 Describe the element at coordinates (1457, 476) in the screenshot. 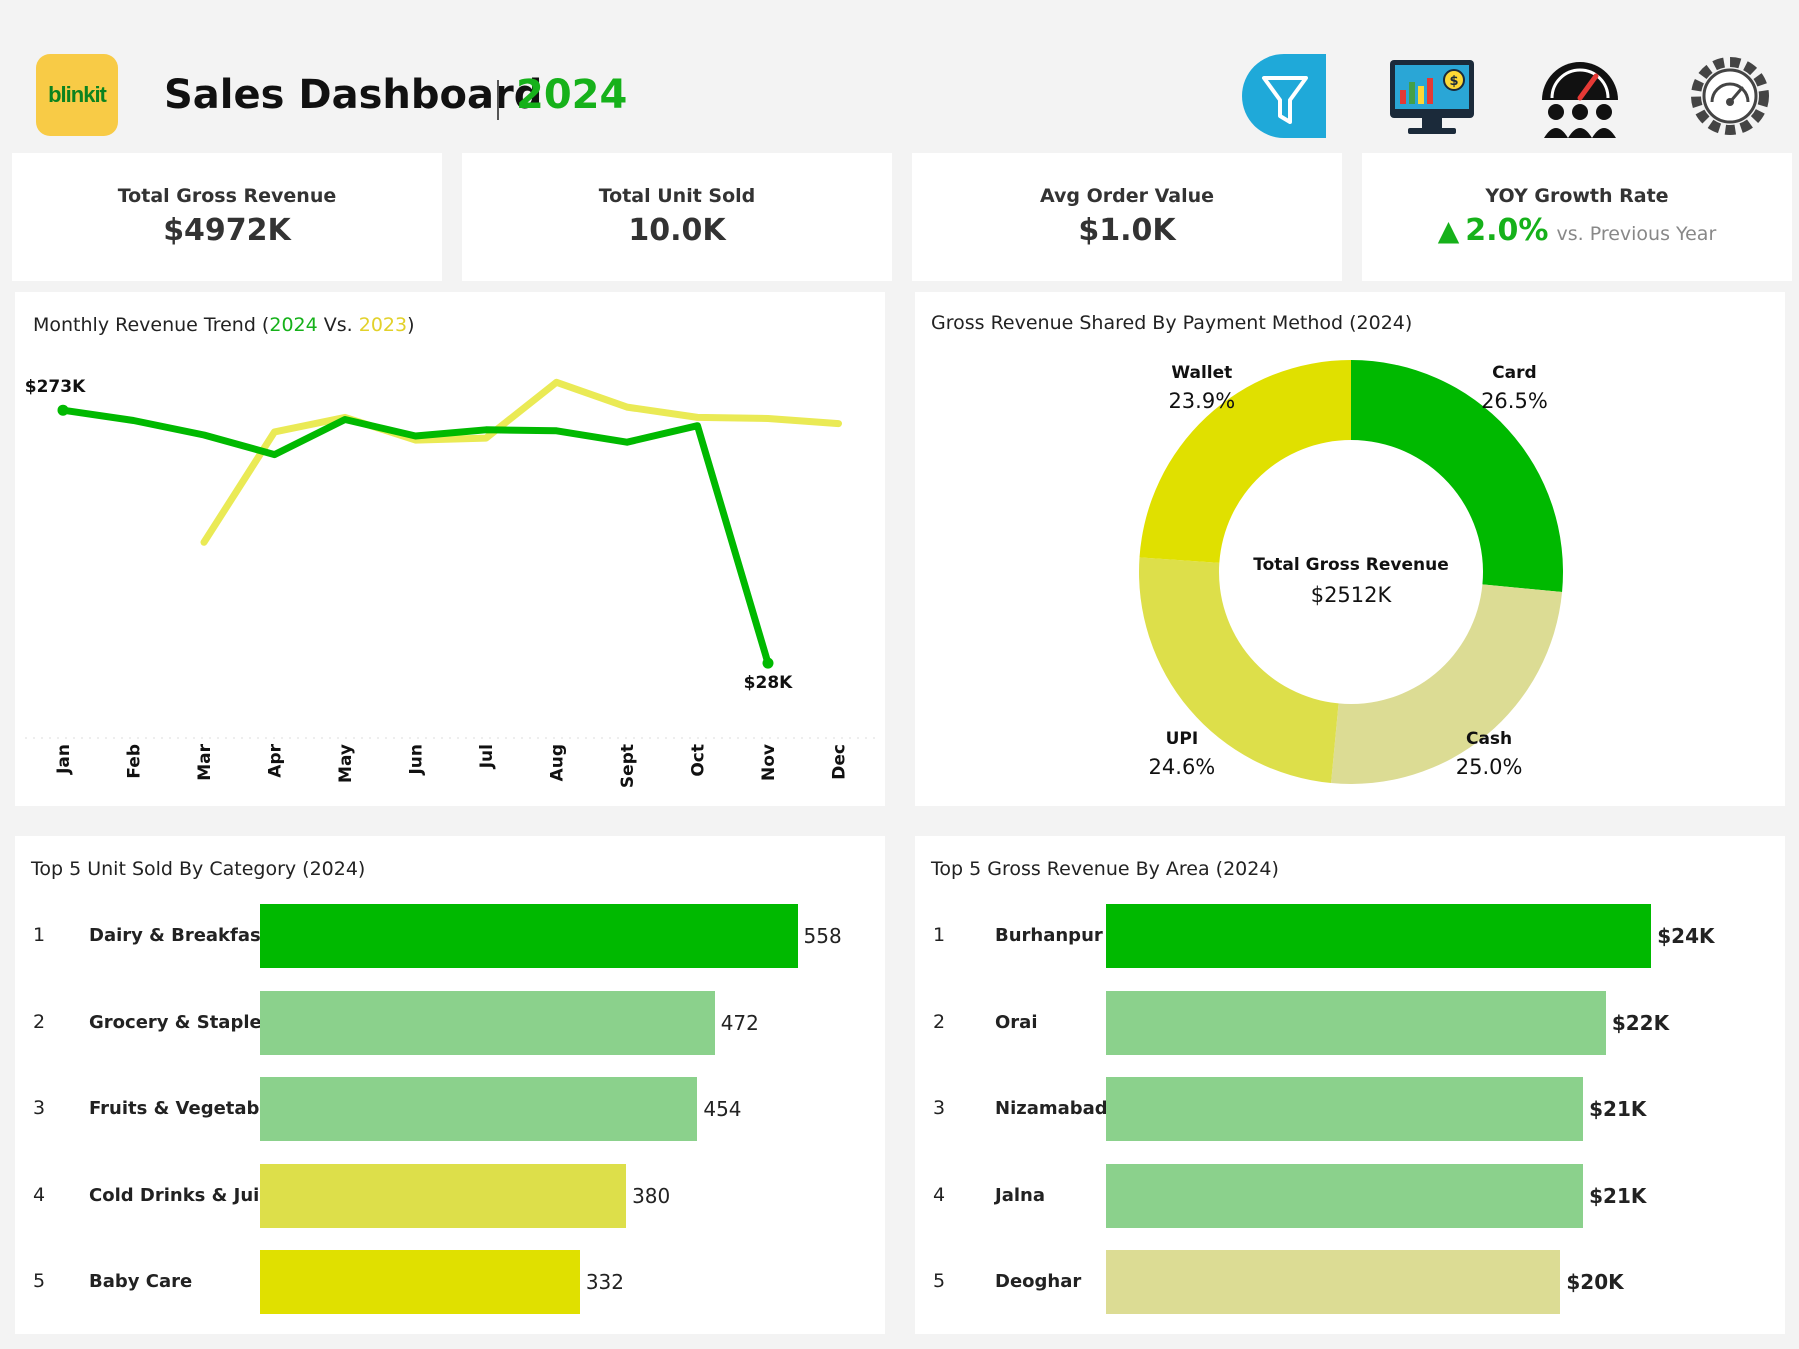

I see `donut-slice-card` at that location.